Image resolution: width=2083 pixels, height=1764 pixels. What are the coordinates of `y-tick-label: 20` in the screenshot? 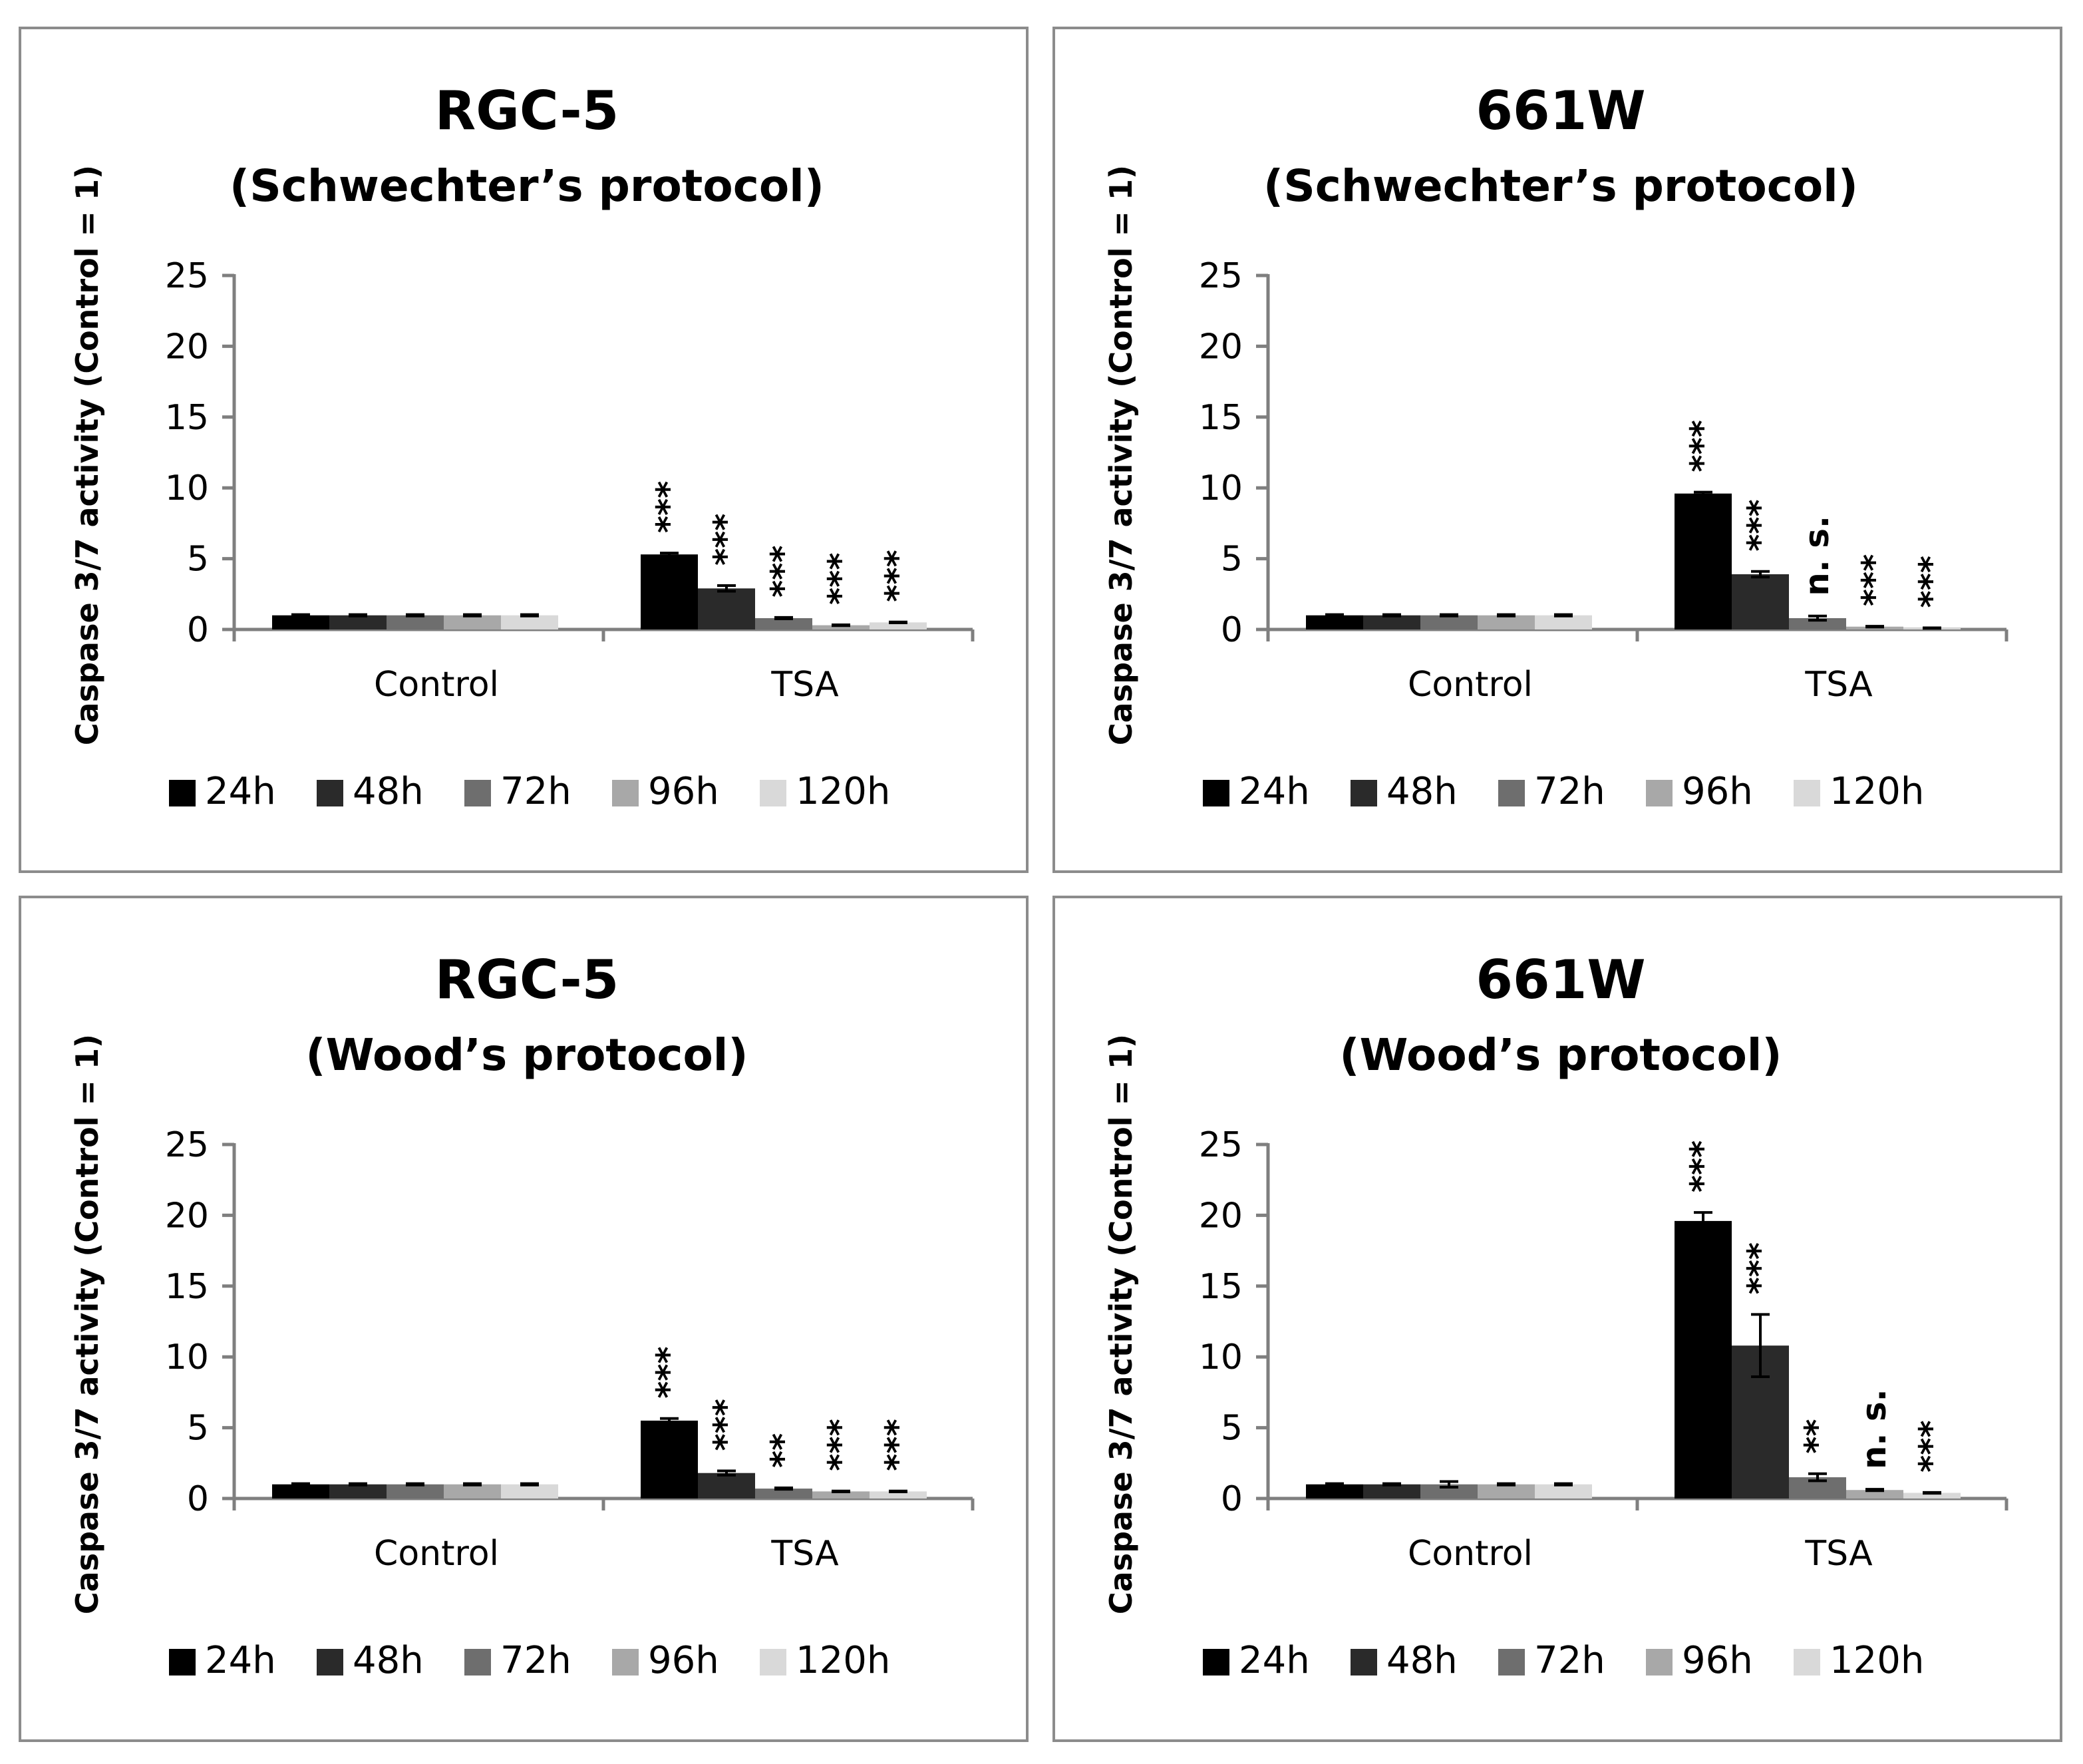 It's located at (1221, 1216).